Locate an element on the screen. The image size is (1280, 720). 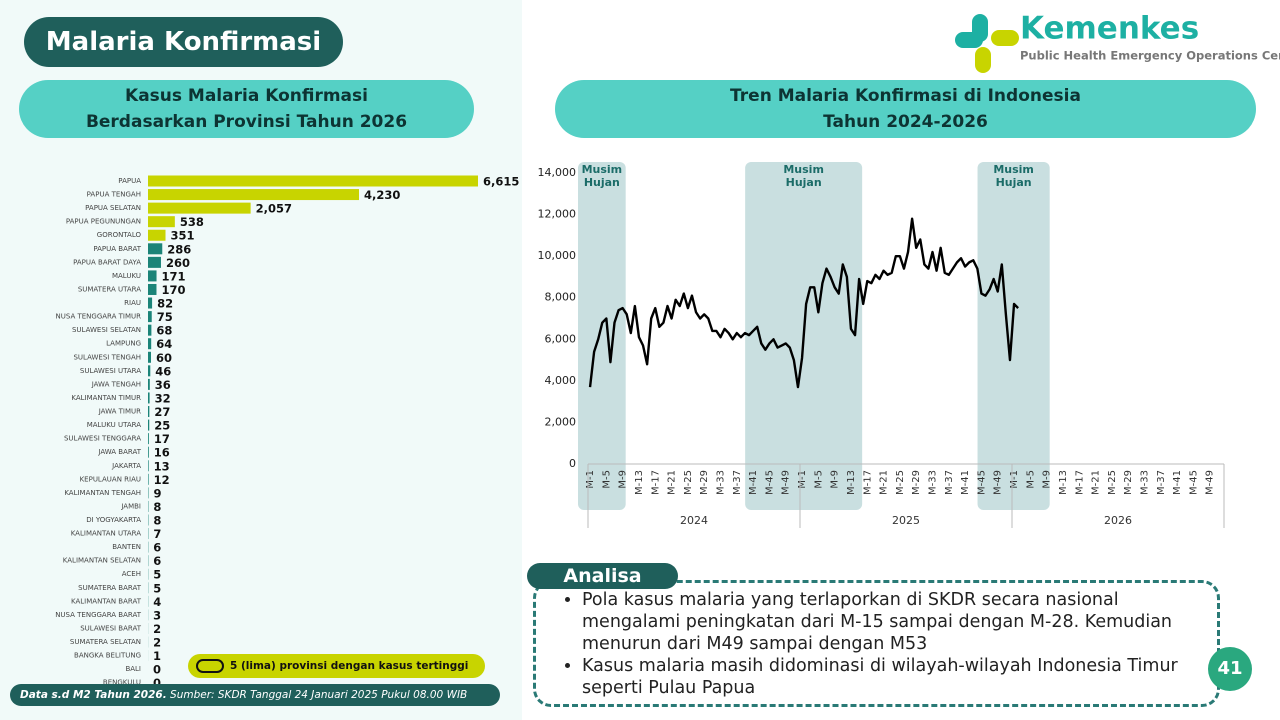
value-label: 171 is located at coordinates (174, 276).